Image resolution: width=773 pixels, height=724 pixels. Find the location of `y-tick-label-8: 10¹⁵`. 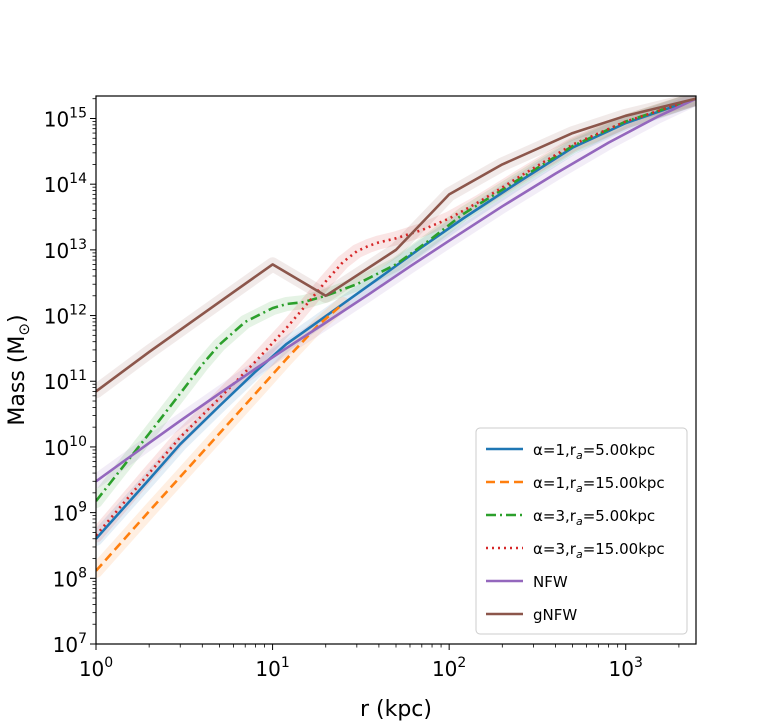

y-tick-label-8: 10¹⁵ is located at coordinates (65, 118).